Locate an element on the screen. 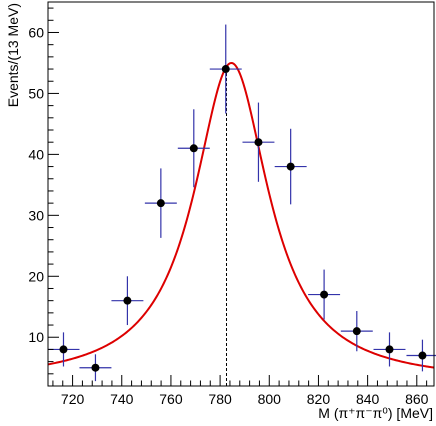  x-tick-label: 820 is located at coordinates (319, 399).